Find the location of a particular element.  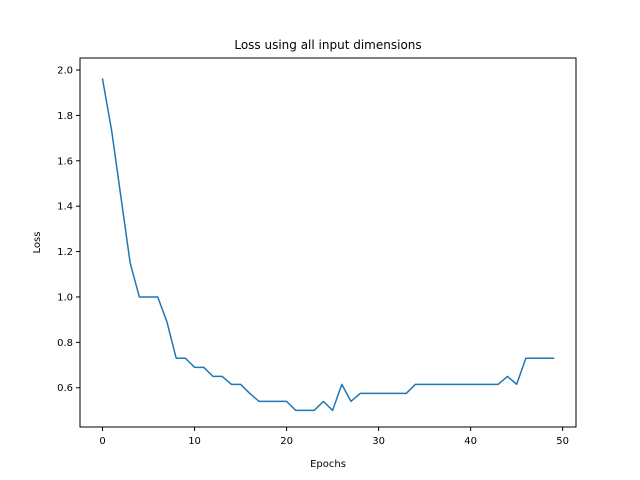

chart-title: Loss using all input dimensions is located at coordinates (327, 45).